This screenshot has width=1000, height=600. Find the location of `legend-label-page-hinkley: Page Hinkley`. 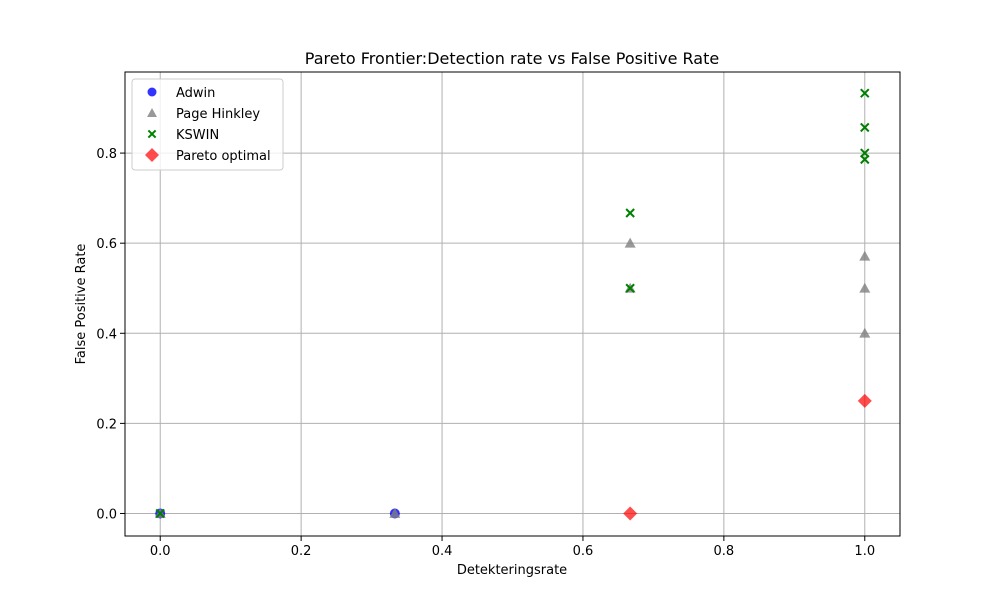

legend-label-page-hinkley: Page Hinkley is located at coordinates (218, 114).